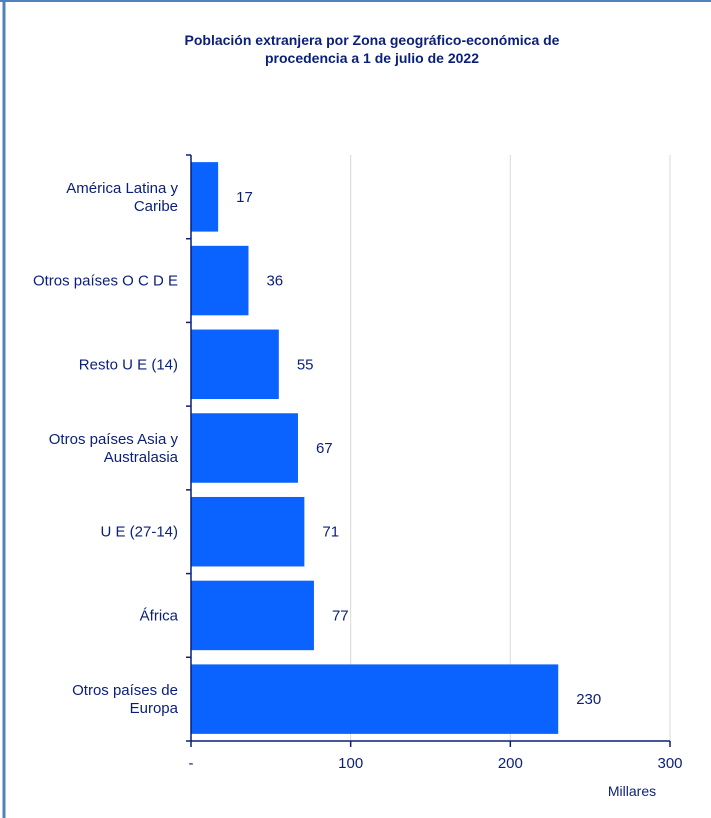 Image resolution: width=711 pixels, height=818 pixels. Describe the element at coordinates (436, 763) in the screenshot. I see `x-tick-labels: - 100 200 300` at that location.